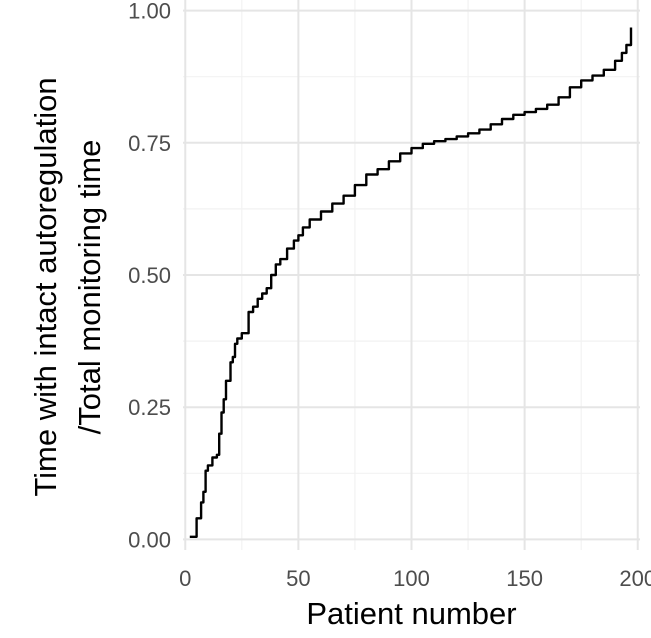  I want to click on y-axis-title-line-2: /Total monitoring time, so click(89, 287).